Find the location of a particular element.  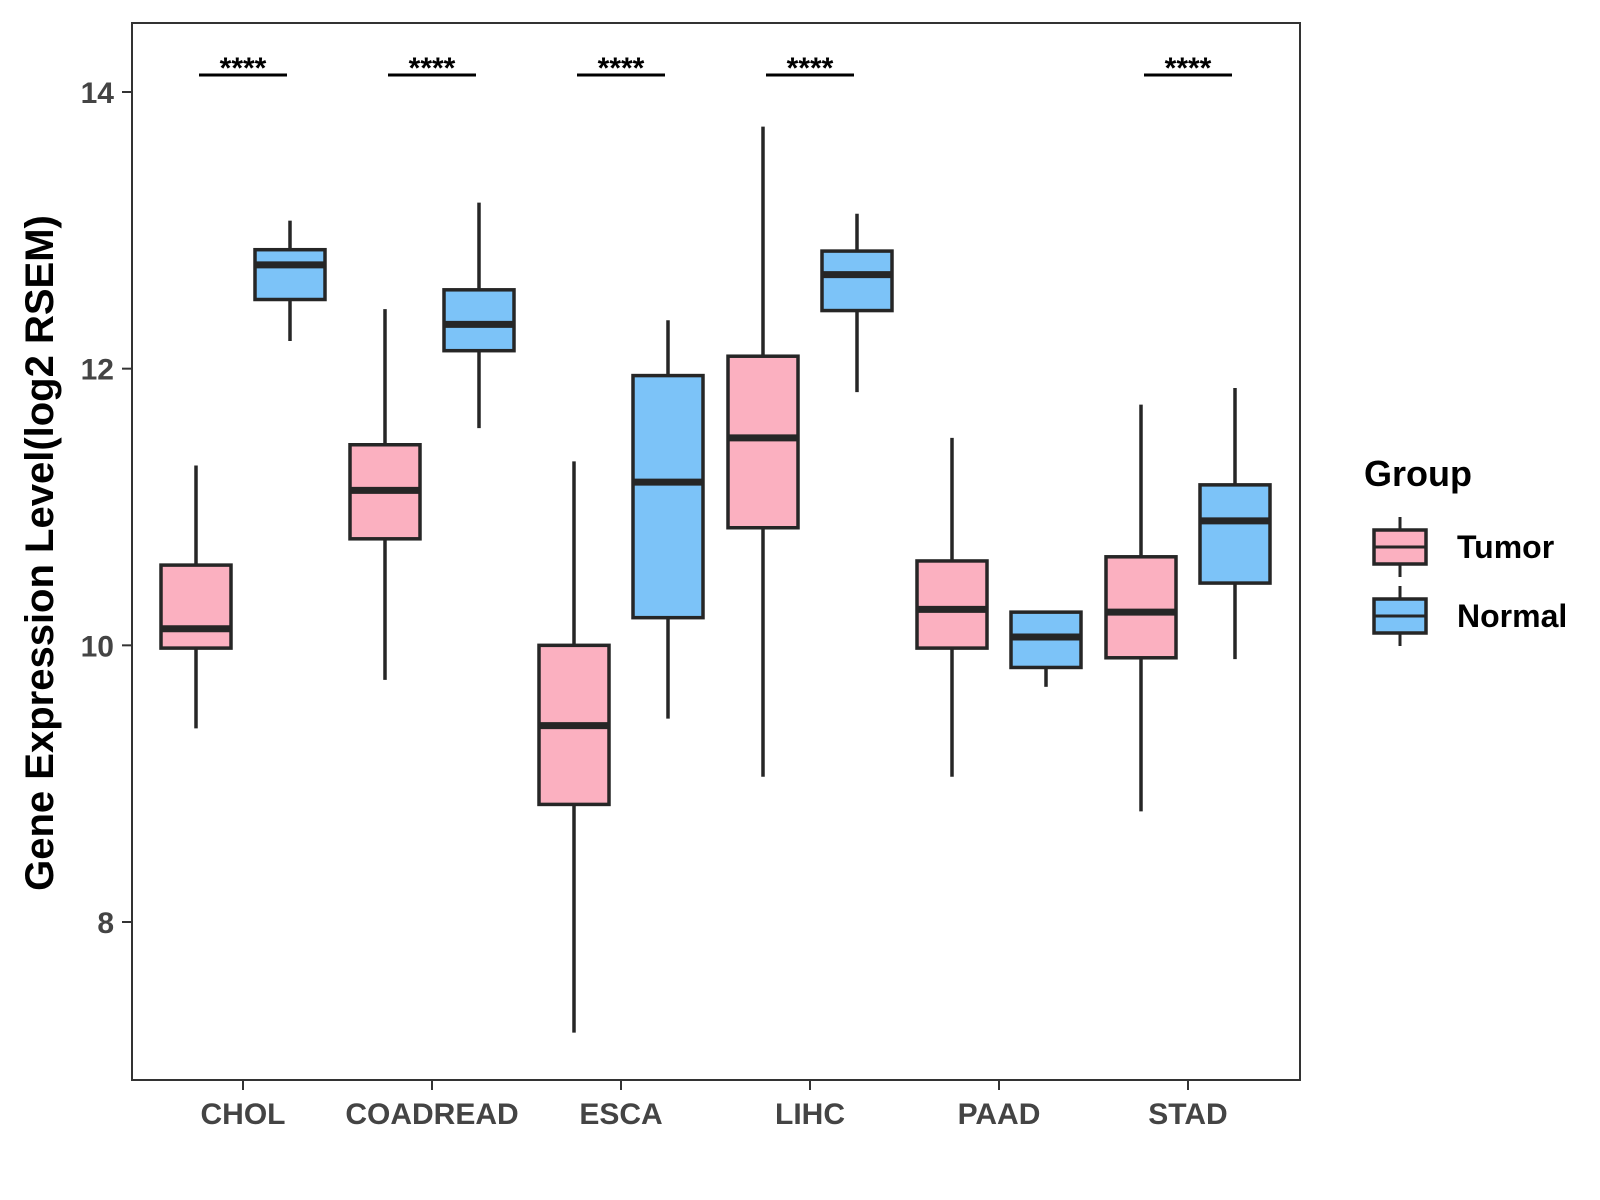

legend-label: Tumor is located at coordinates (1505, 547).